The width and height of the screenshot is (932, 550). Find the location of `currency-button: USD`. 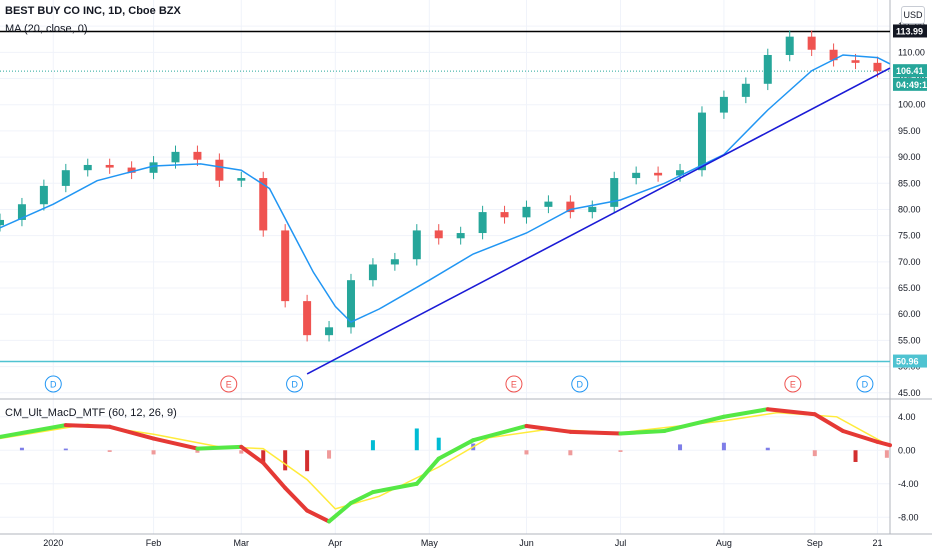

currency-button: USD is located at coordinates (913, 15).